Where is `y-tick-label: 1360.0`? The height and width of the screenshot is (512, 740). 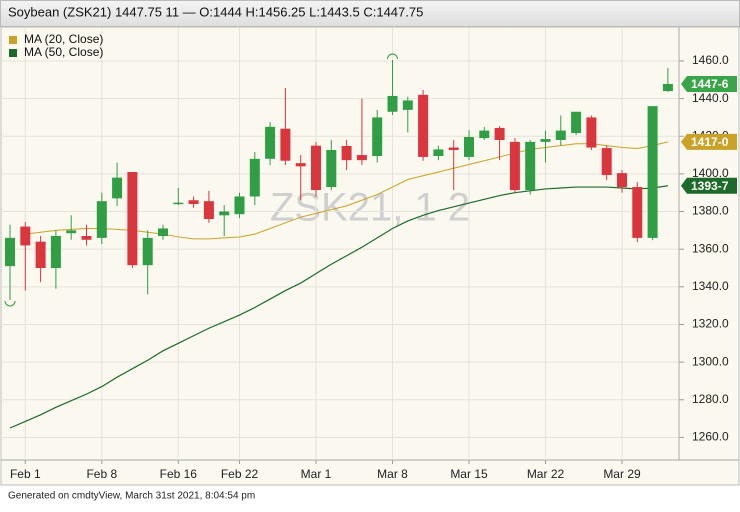
y-tick-label: 1360.0 is located at coordinates (710, 248).